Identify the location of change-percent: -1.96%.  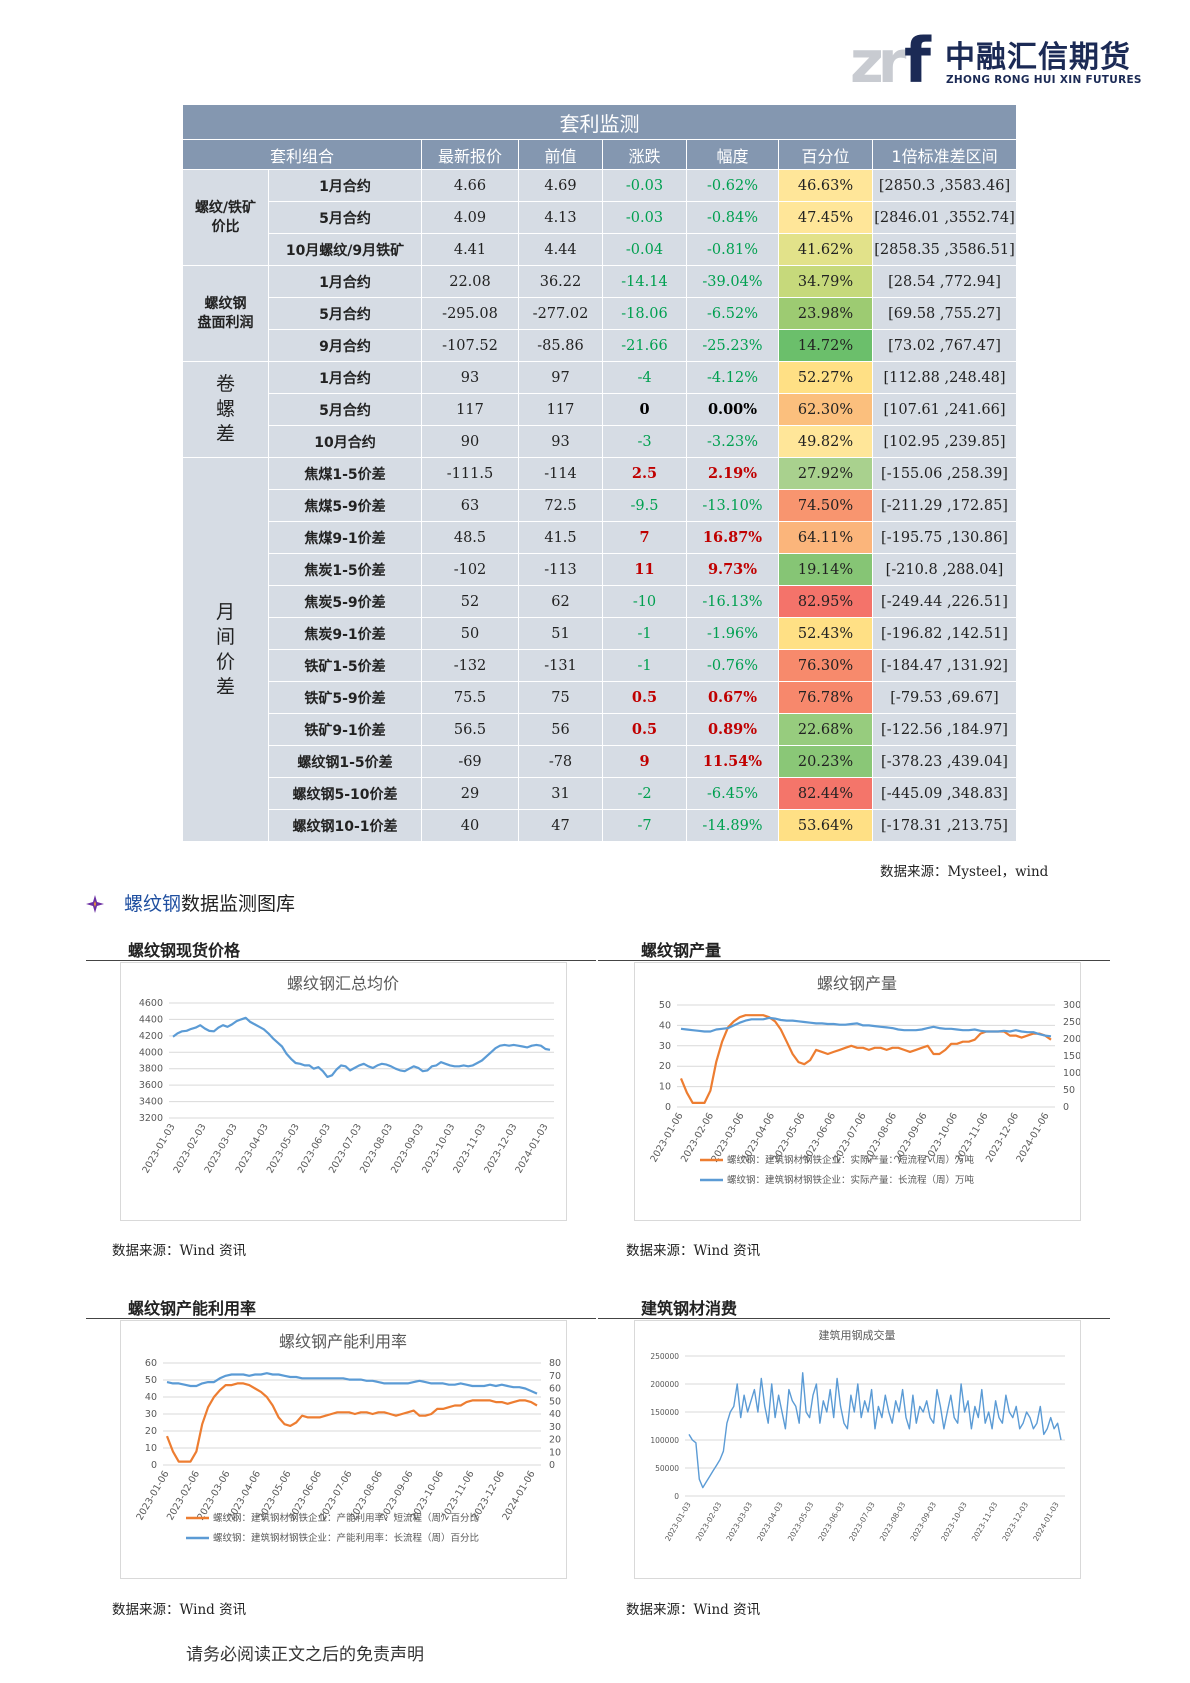
(732, 633).